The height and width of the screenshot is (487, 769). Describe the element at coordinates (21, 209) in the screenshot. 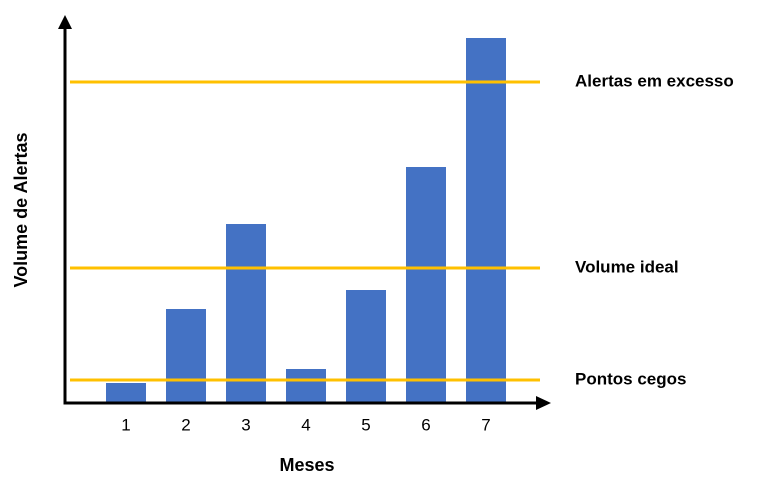

I see `y-axis-title: Volume de Alertas` at that location.